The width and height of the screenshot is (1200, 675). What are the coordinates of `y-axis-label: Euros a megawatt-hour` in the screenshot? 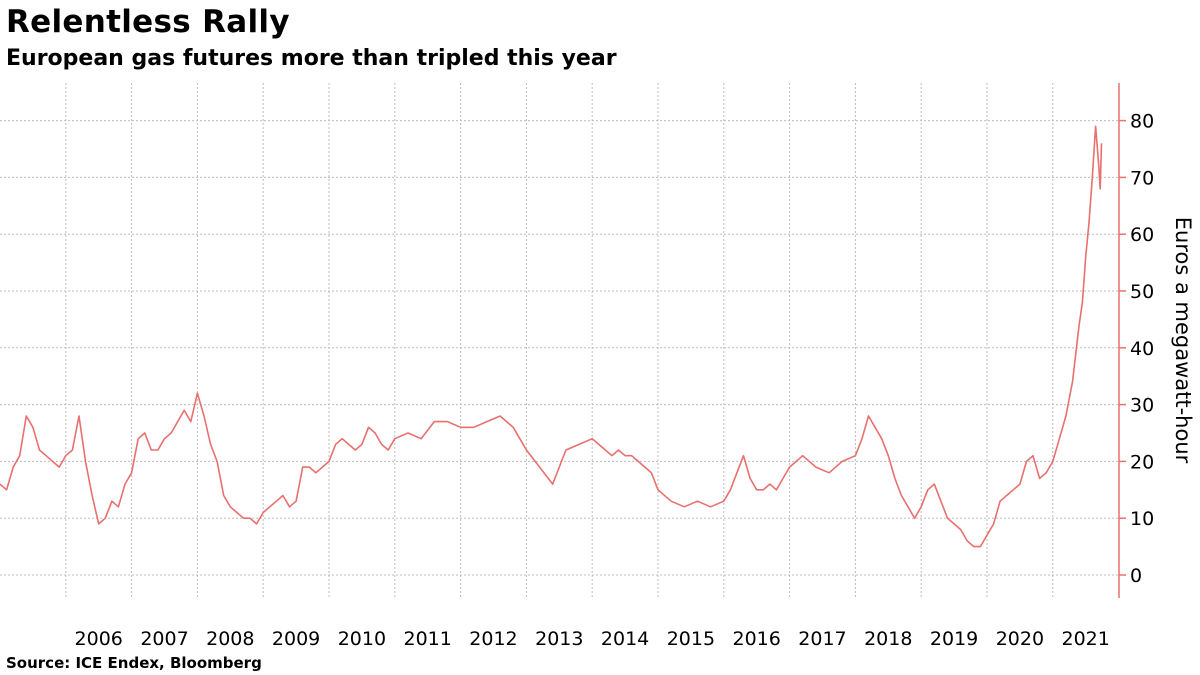 It's located at (1183, 340).